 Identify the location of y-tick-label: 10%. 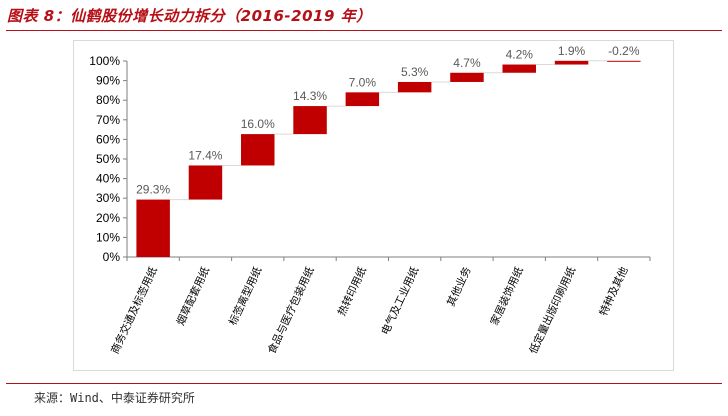
(108, 237).